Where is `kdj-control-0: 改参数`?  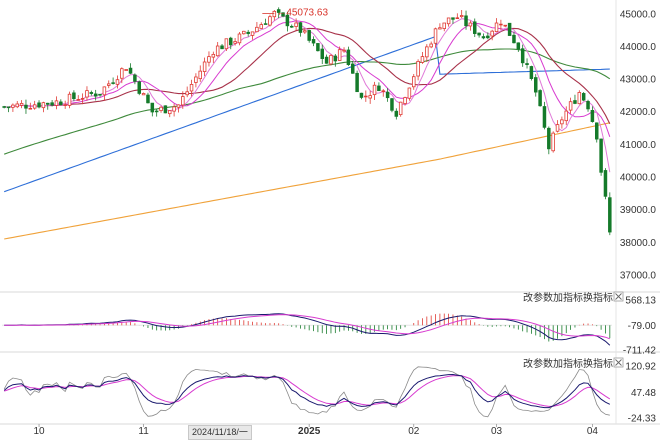 kdj-control-0: 改参数 is located at coordinates (538, 363).